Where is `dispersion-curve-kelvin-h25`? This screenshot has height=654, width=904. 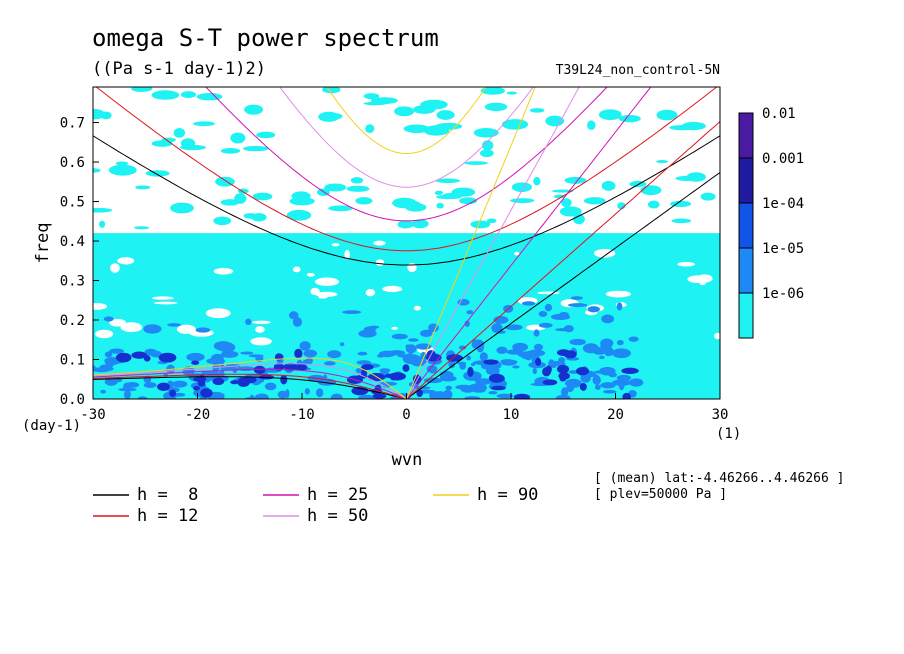
dispersion-curve-kelvin-h25 is located at coordinates (529, 243).